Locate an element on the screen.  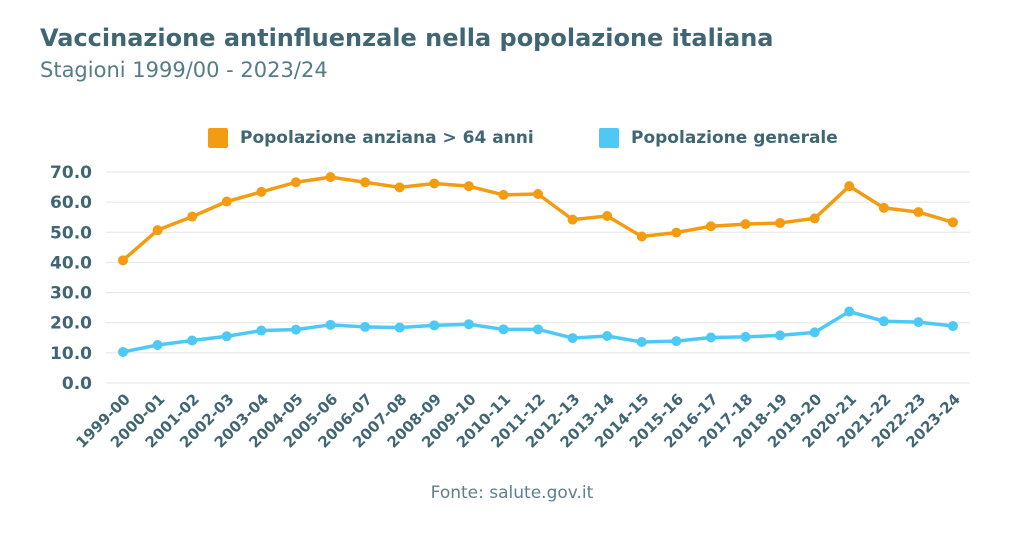
y-tick-label: 40.0 is located at coordinates (71, 263).